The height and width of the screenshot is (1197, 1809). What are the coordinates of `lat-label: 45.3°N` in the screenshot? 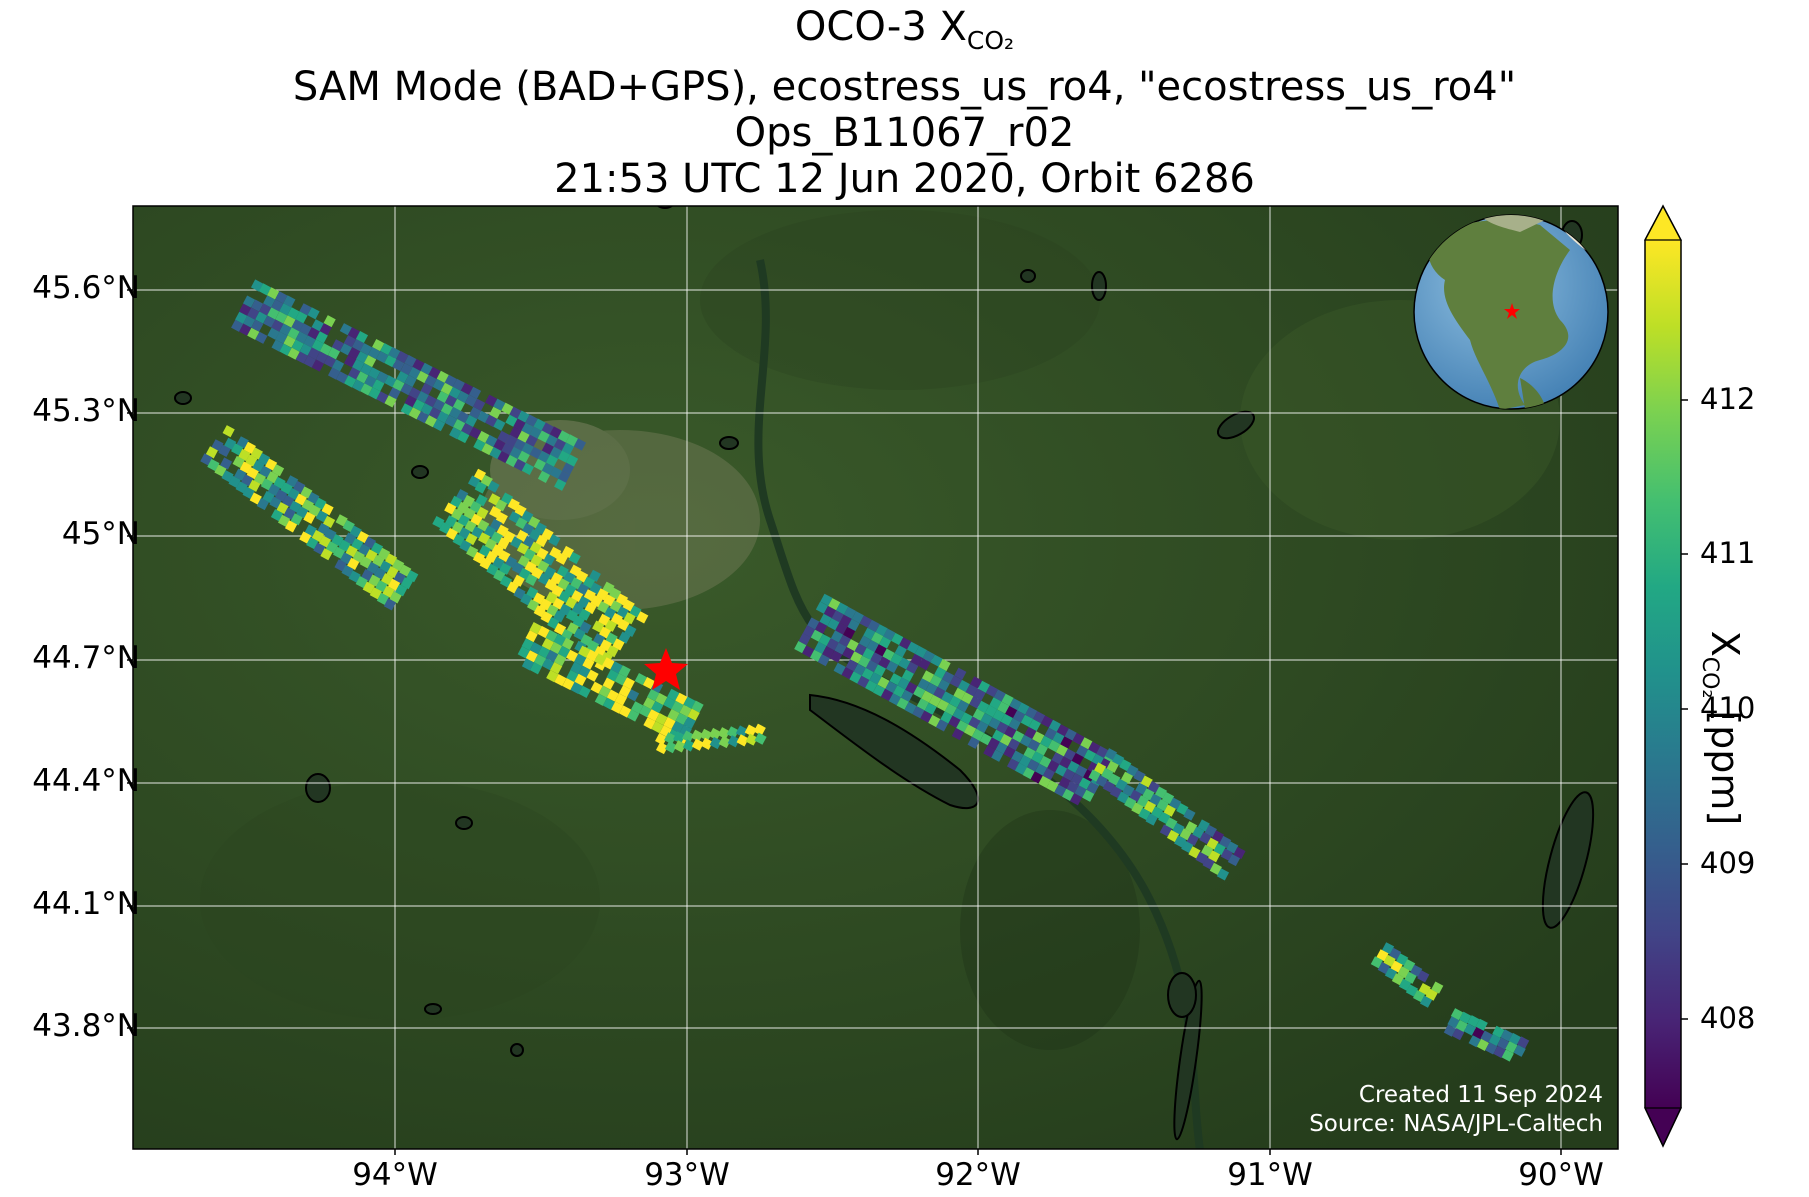 It's located at (86, 411).